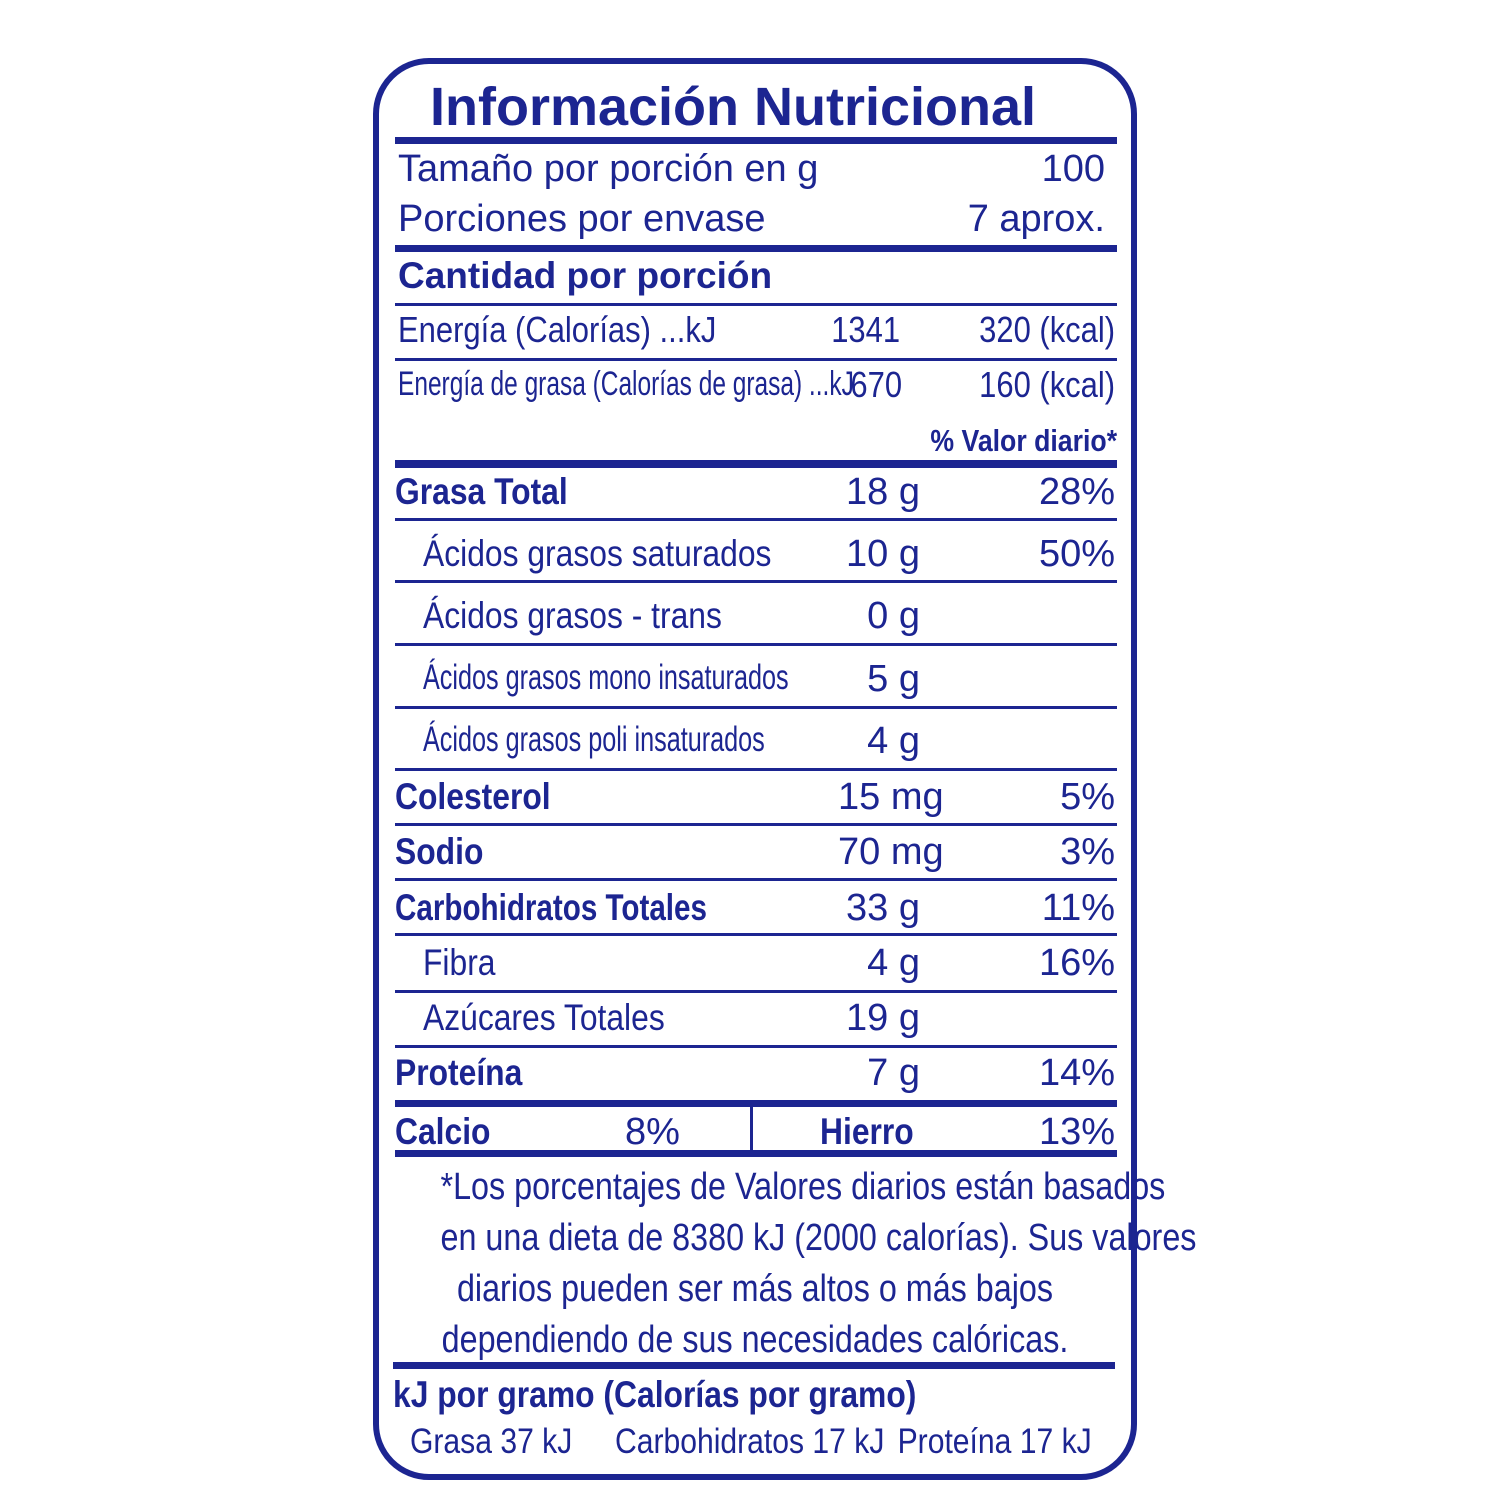 The width and height of the screenshot is (1500, 1500). What do you see at coordinates (1076, 1132) in the screenshot?
I see `iron-dv: 13%` at bounding box center [1076, 1132].